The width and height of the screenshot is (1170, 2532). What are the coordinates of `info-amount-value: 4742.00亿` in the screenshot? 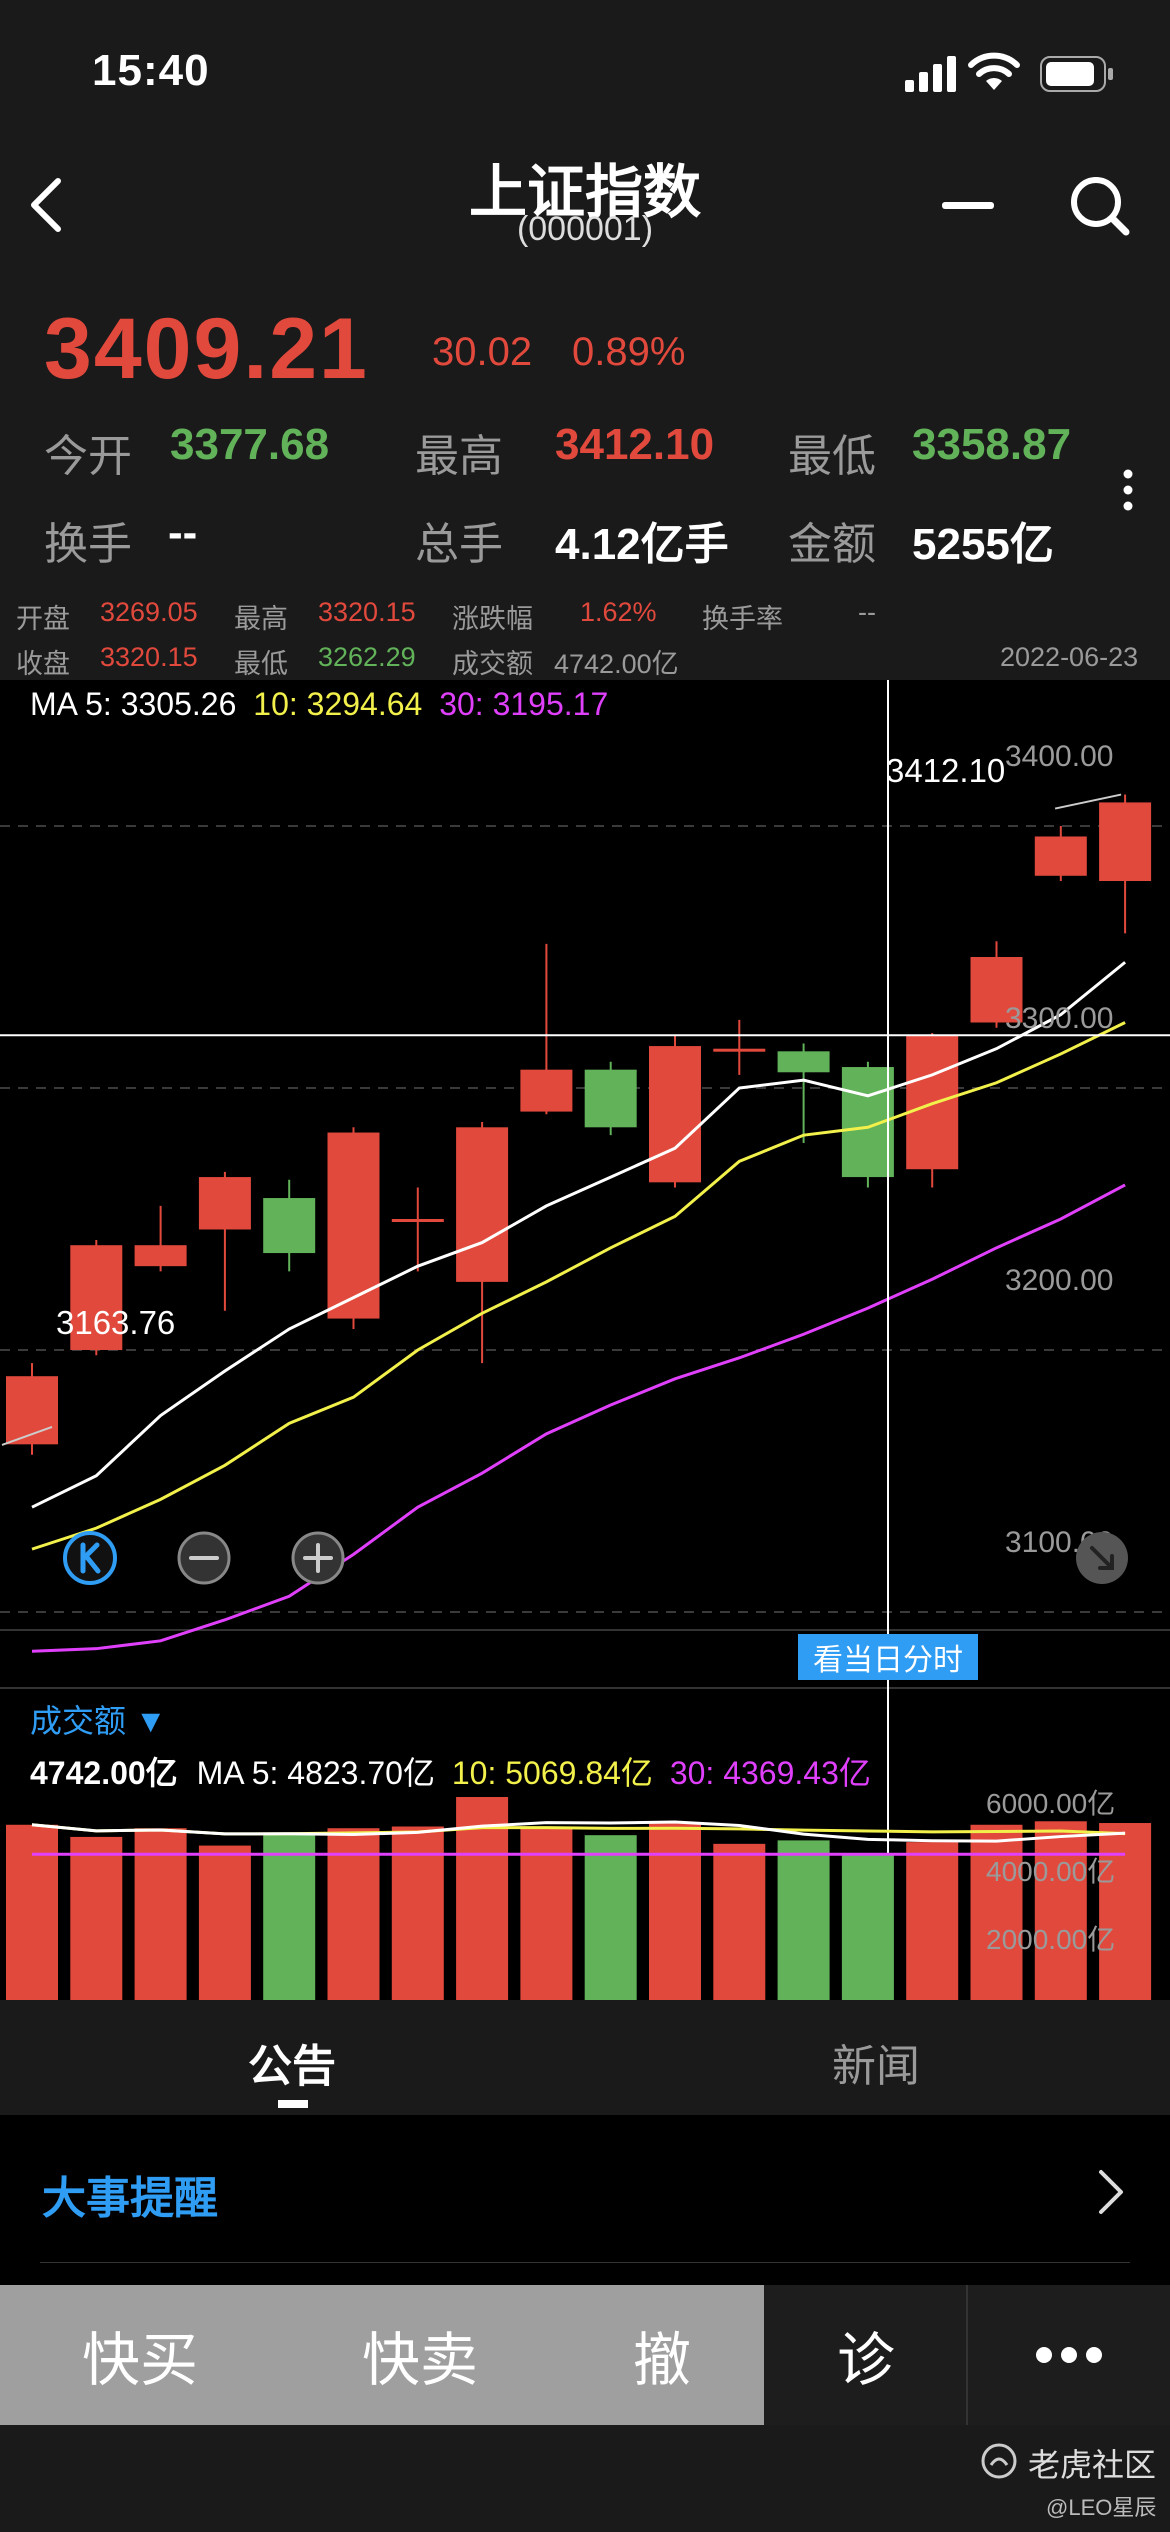 It's located at (616, 664).